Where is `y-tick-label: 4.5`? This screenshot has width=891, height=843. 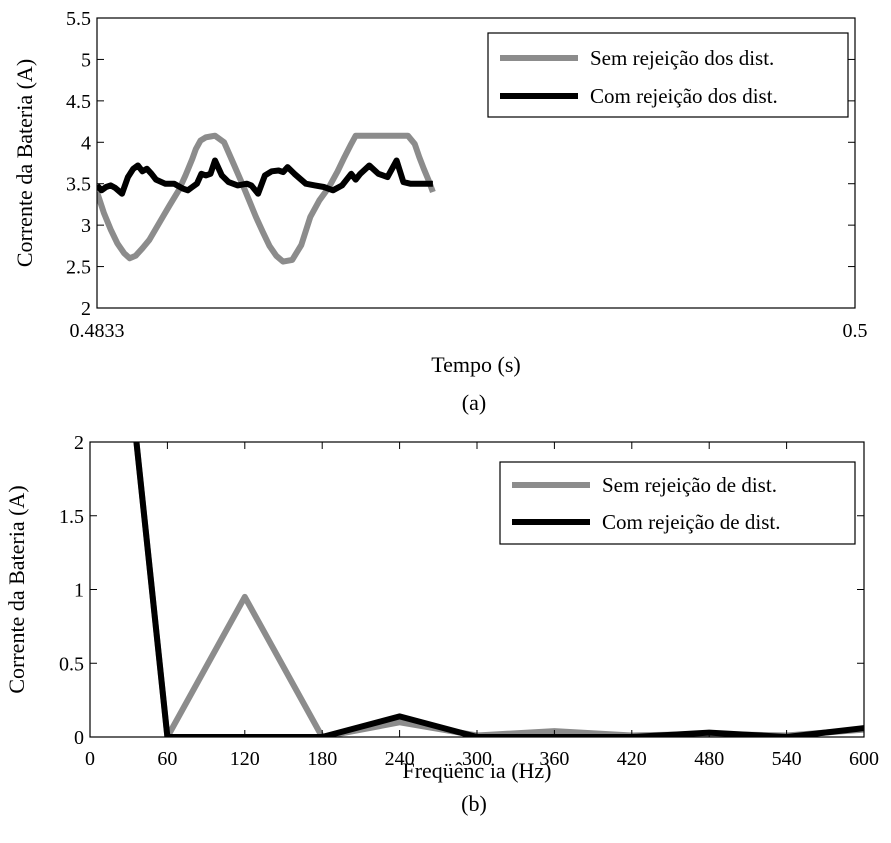
y-tick-label: 4.5 is located at coordinates (78, 102).